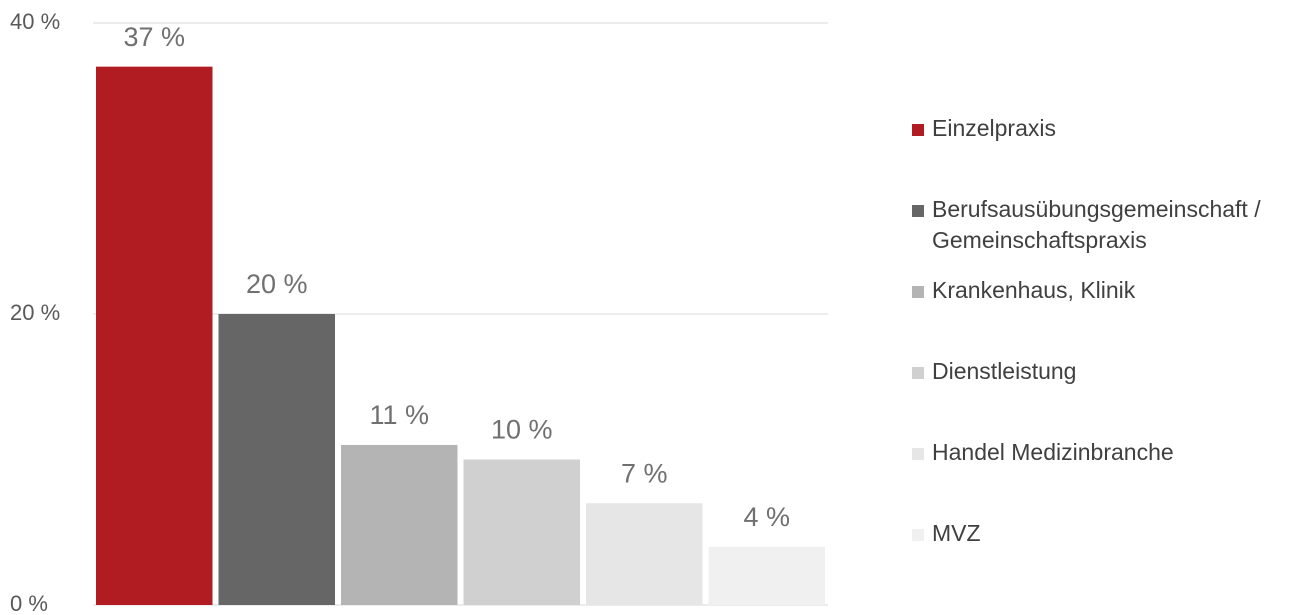  I want to click on data-label: 7 %, so click(644, 473).